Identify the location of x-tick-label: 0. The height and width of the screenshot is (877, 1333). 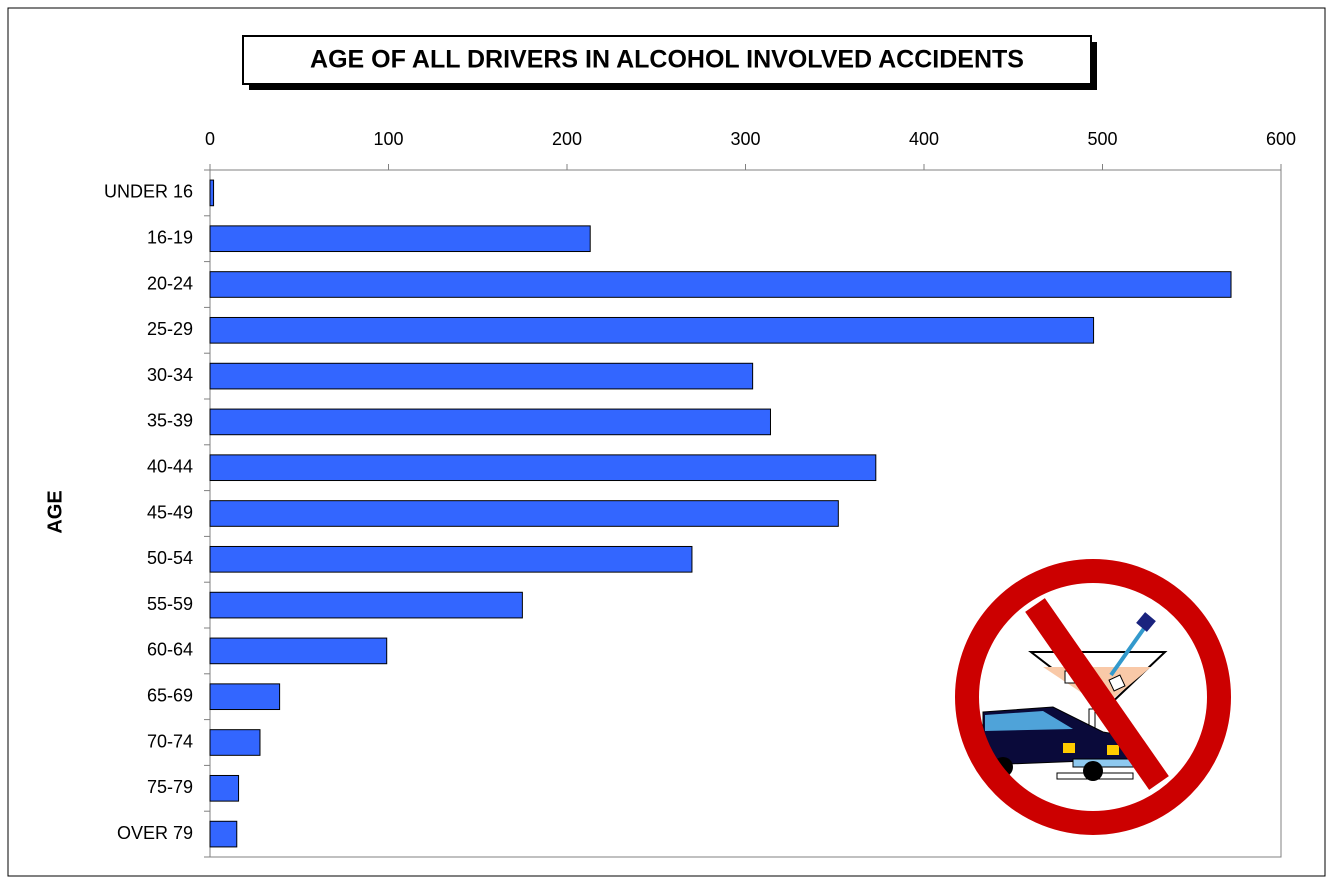
(210, 139).